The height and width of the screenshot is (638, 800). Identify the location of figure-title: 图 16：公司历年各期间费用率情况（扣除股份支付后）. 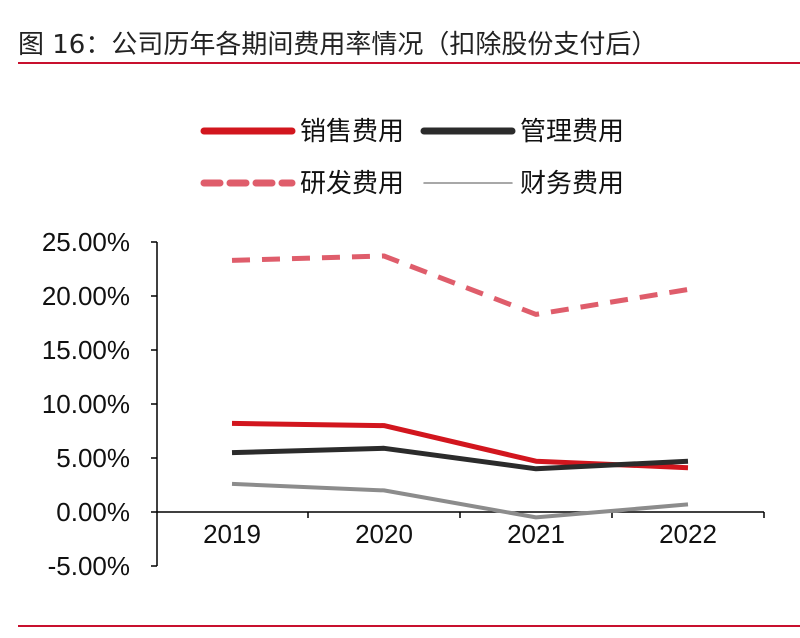
(338, 45).